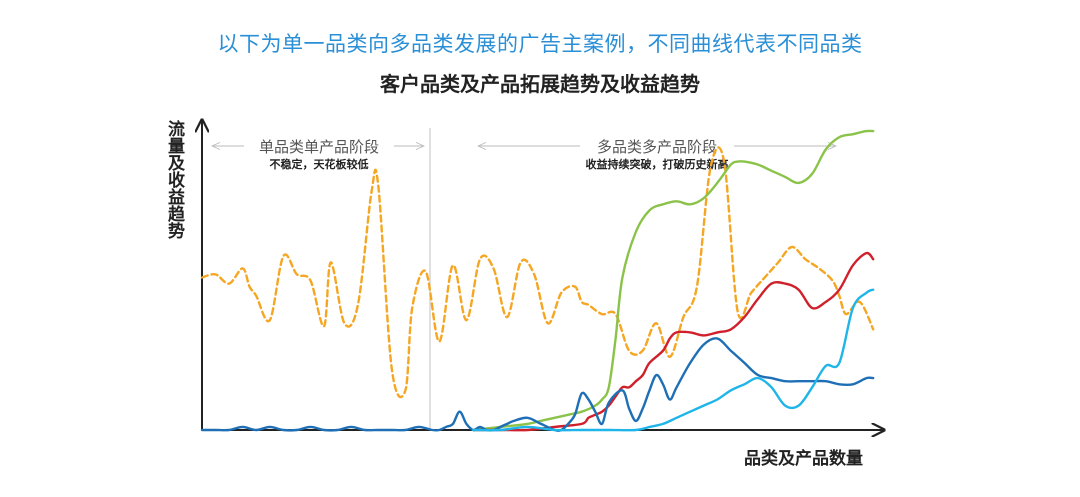 Image resolution: width=1080 pixels, height=497 pixels. Describe the element at coordinates (319, 164) in the screenshot. I see `stage-1-note: 不稳定，天花板较低` at that location.